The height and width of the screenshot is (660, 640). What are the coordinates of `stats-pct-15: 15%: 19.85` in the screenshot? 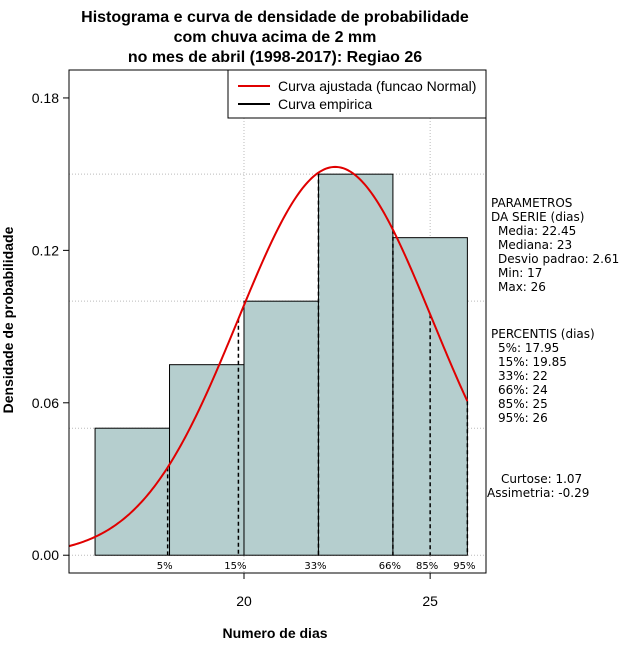 It's located at (532, 362).